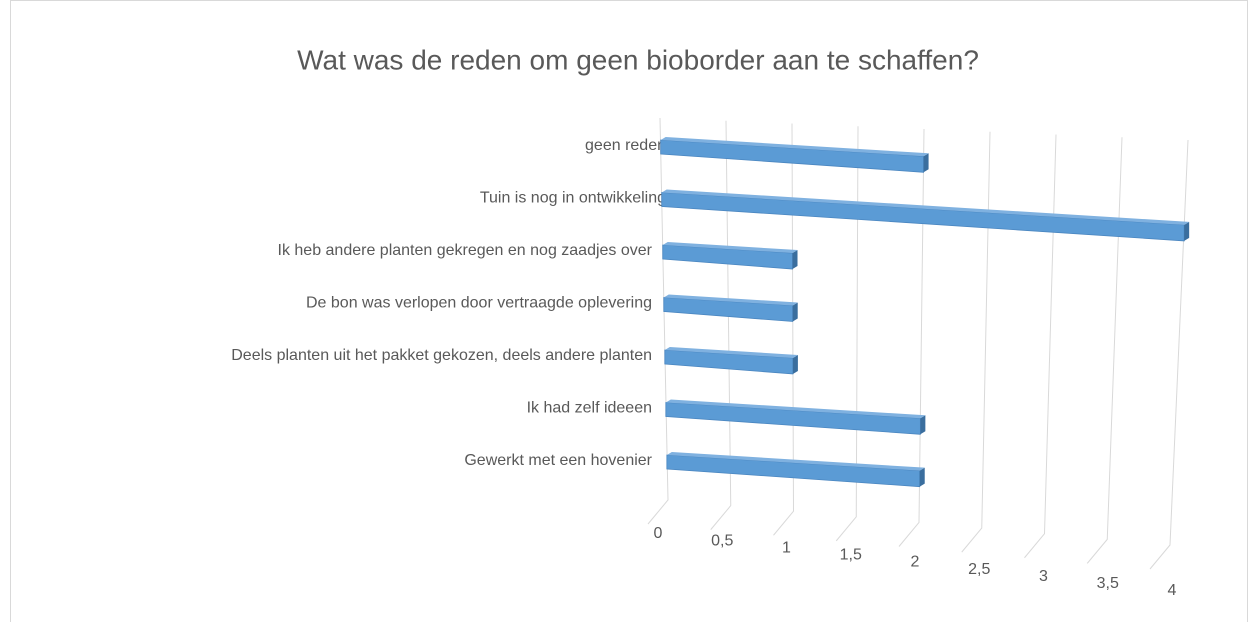  Describe the element at coordinates (851, 555) in the screenshot. I see `x-tick-label: 1,5` at that location.